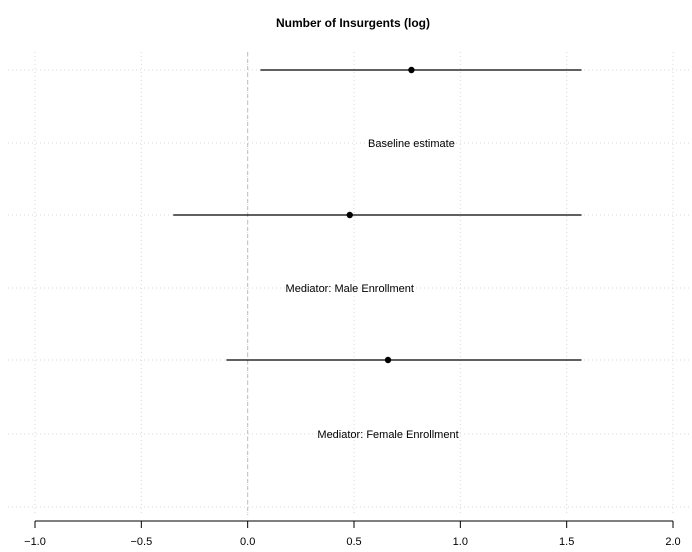 Image resolution: width=692 pixels, height=552 pixels. What do you see at coordinates (672, 542) in the screenshot?
I see `x-tick-label-6: 2.0` at bounding box center [672, 542].